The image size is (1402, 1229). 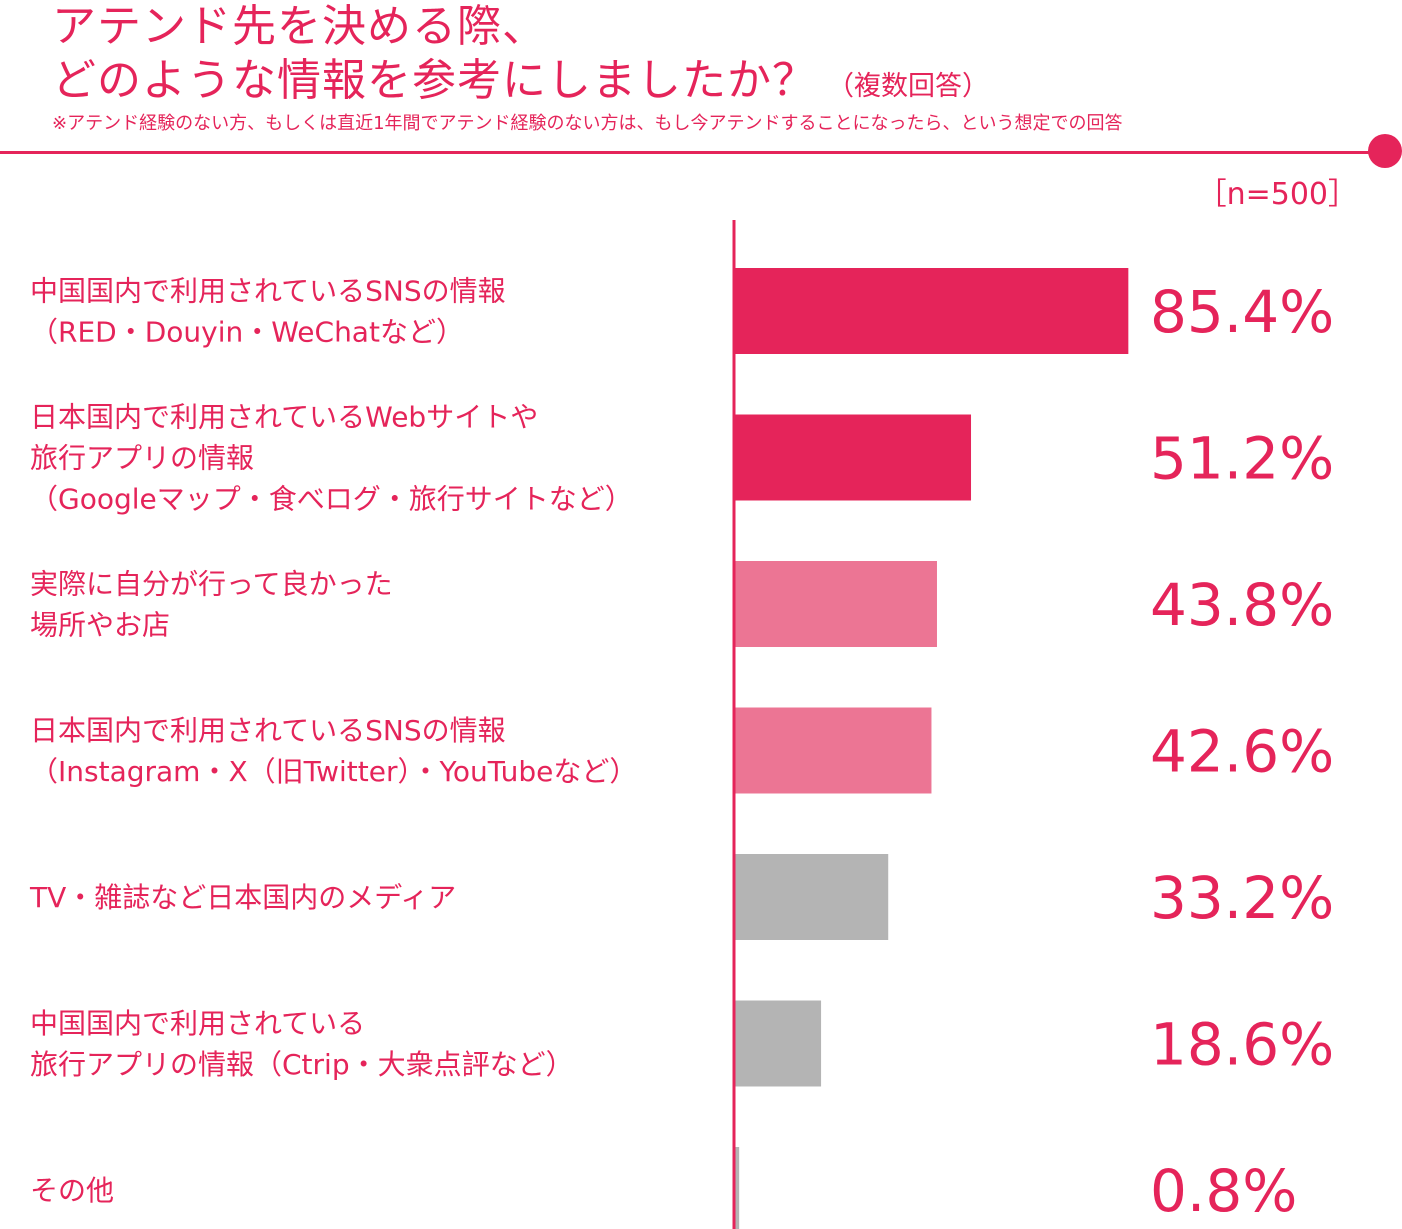 What do you see at coordinates (211, 605) in the screenshot?
I see `category-label-3: 実際に自分が行って良かった場所やお店` at bounding box center [211, 605].